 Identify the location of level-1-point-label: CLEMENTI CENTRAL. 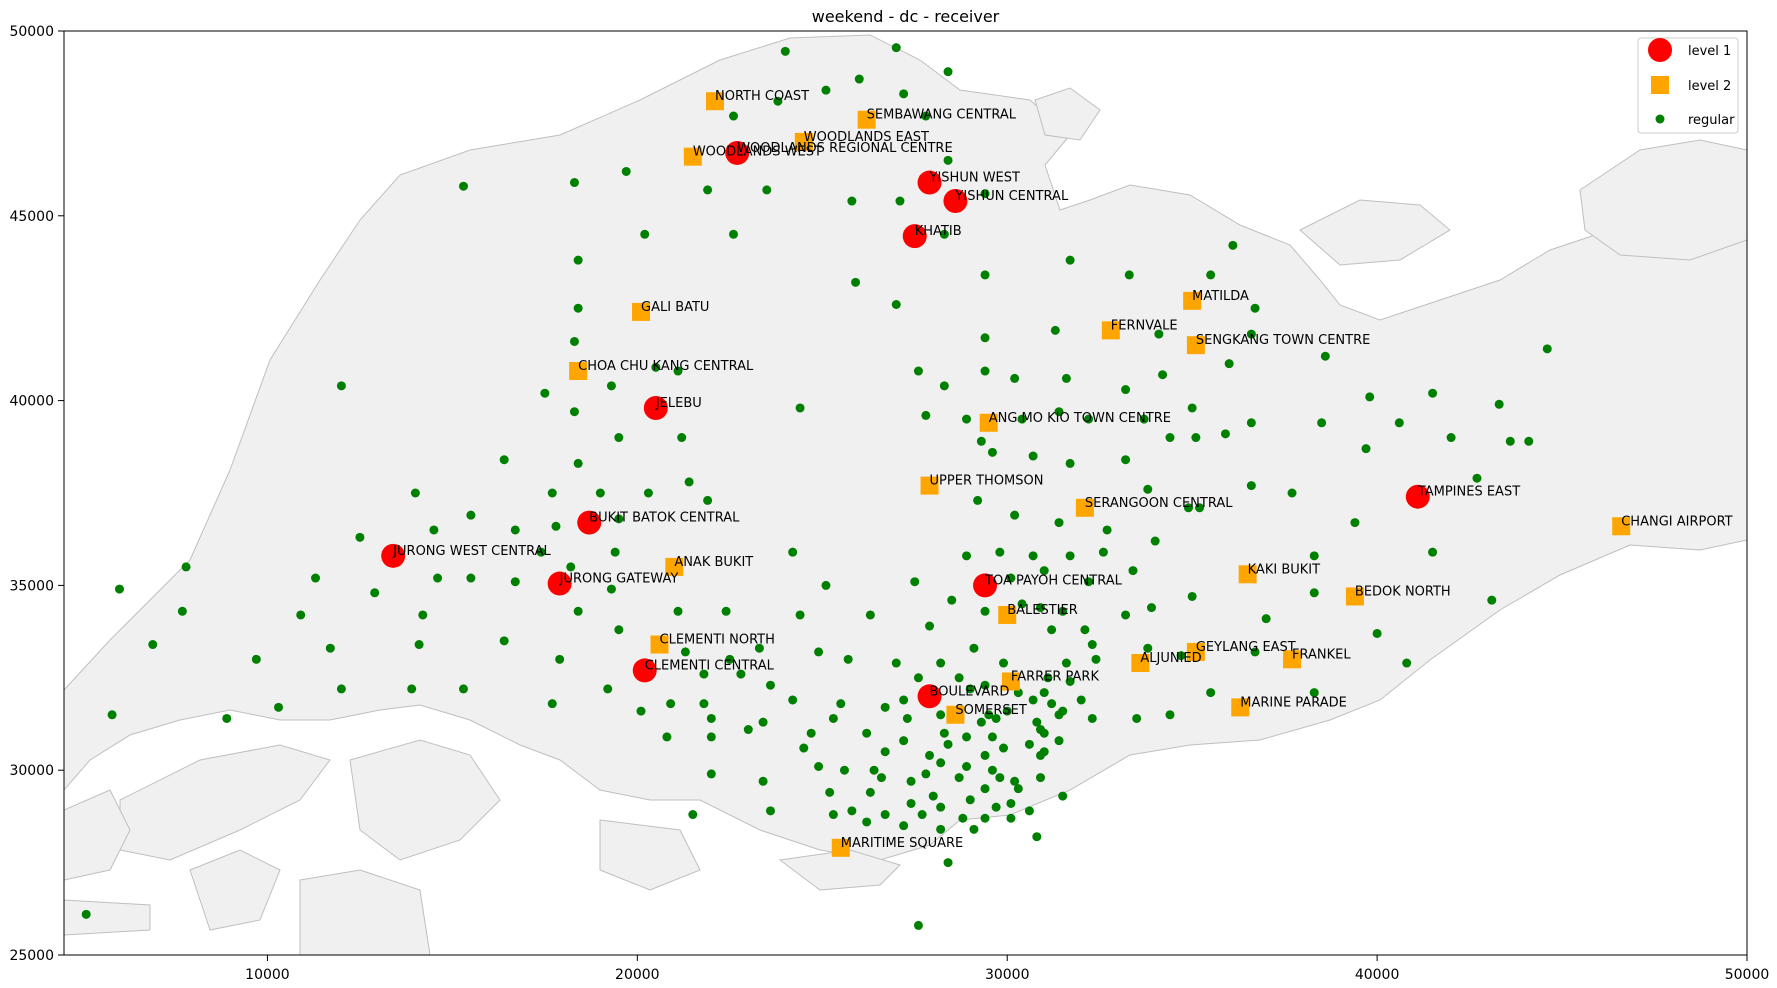
(710, 665).